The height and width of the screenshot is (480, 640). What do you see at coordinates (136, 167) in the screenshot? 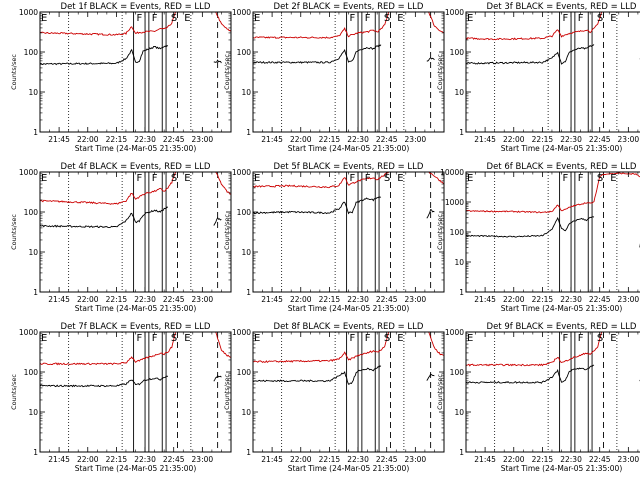
I see `panel-title: Det 4f BLACK = Events, RED = LLD` at bounding box center [136, 167].